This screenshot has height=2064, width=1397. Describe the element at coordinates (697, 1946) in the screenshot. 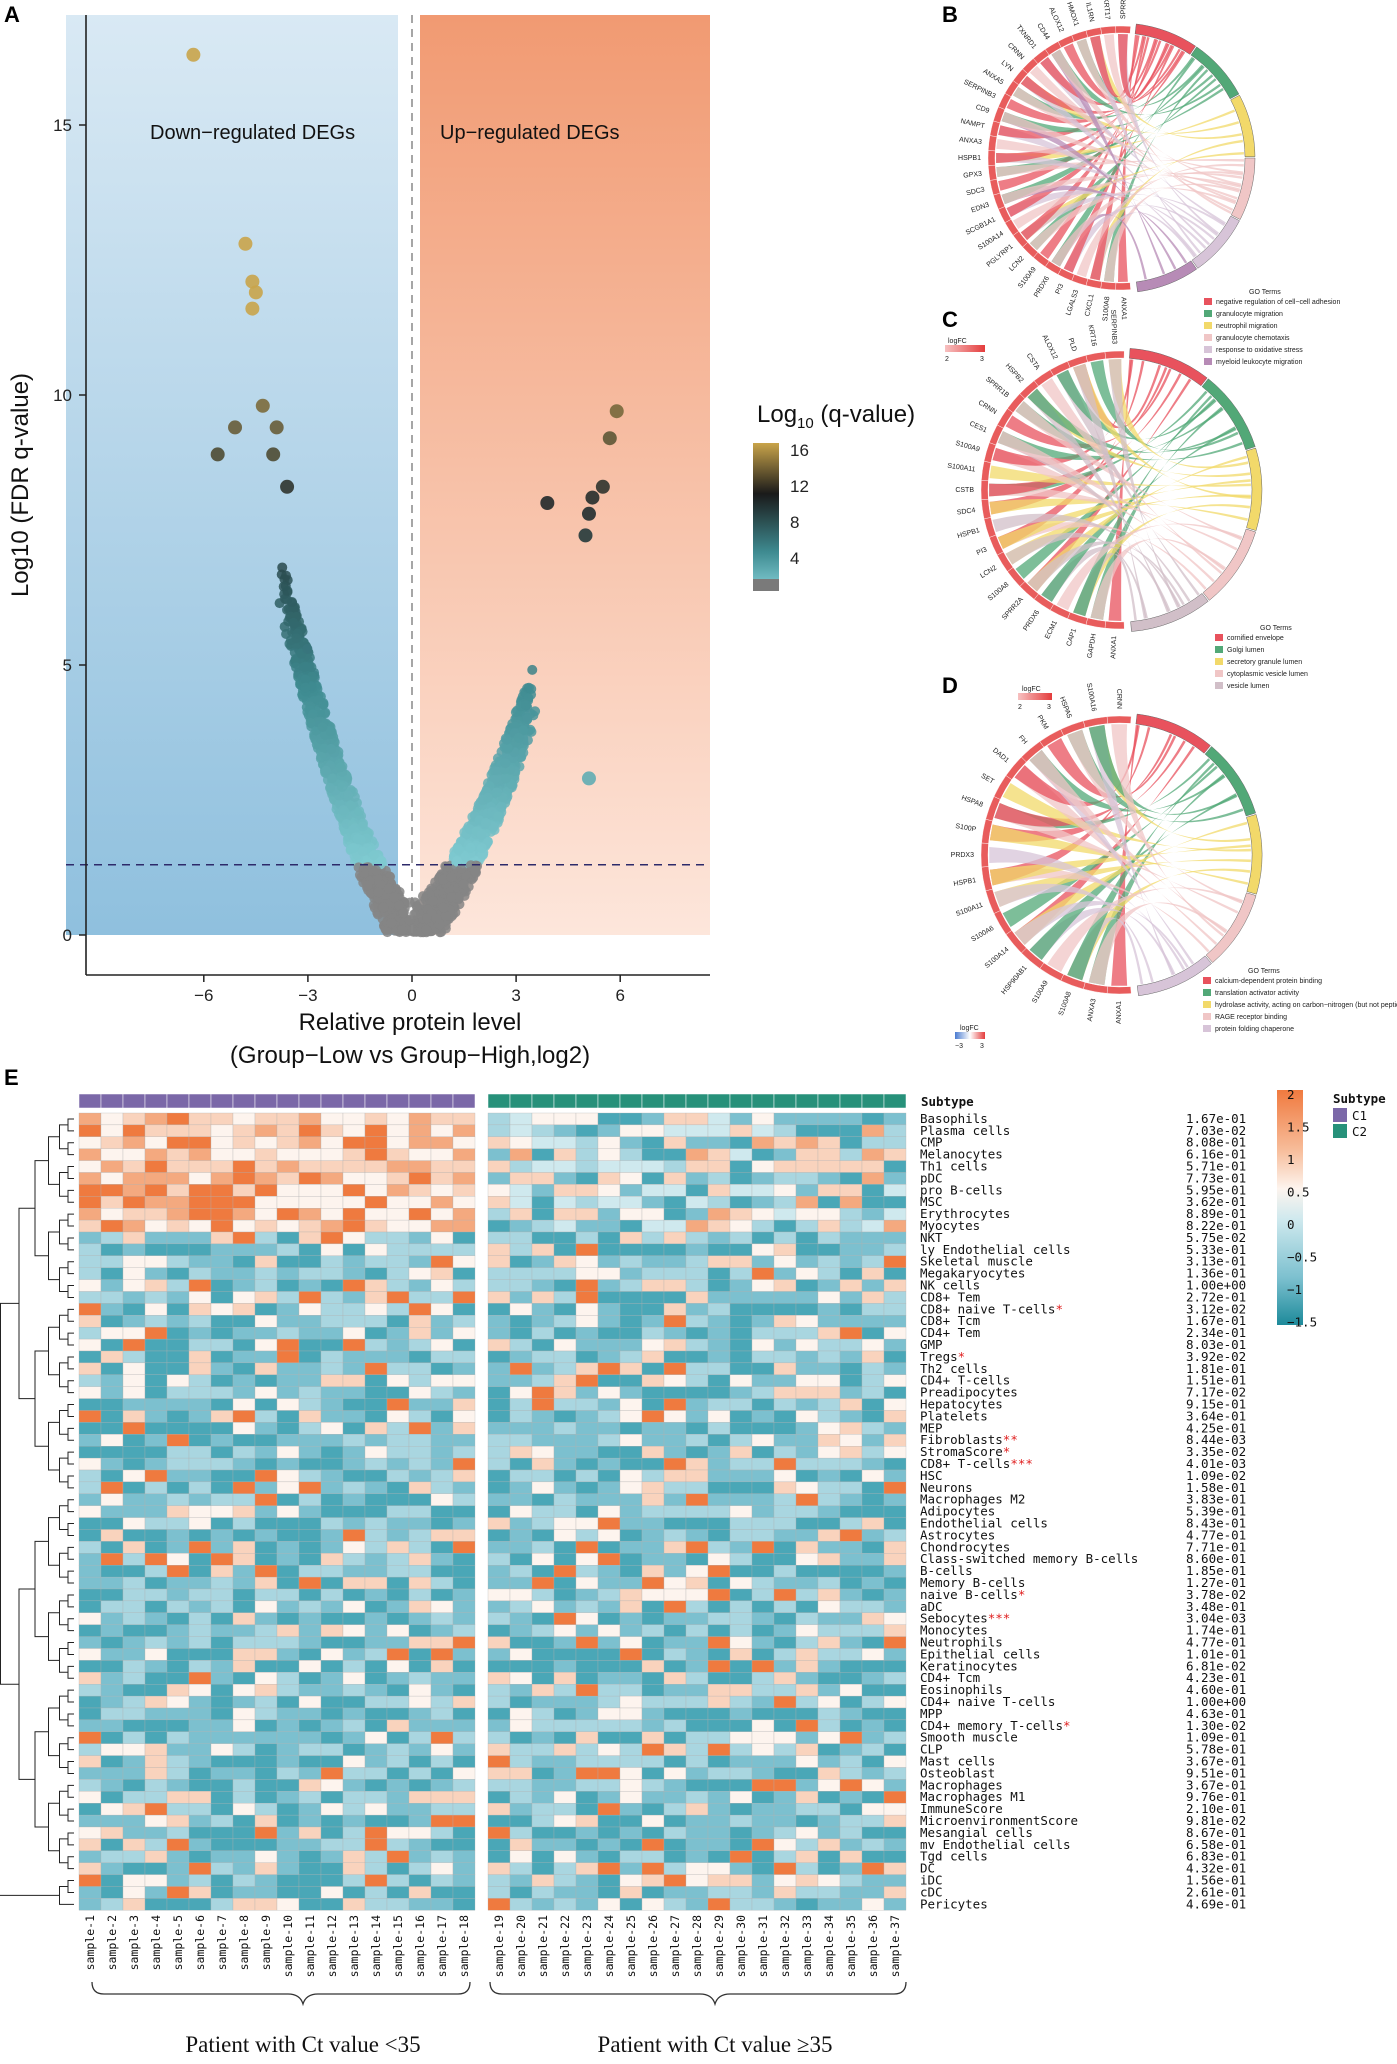

I see `column-label: sample-28` at that location.